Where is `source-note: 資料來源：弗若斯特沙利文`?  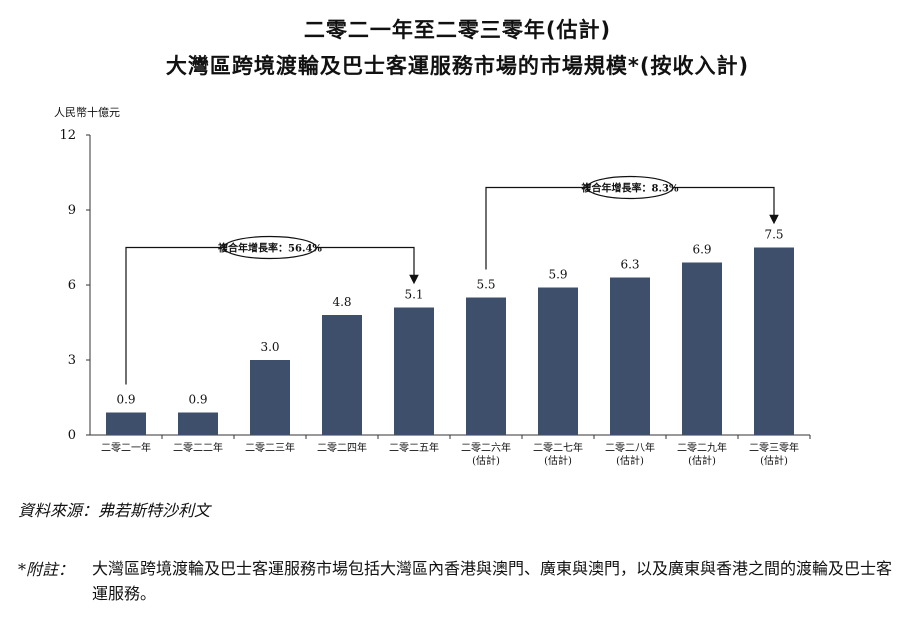
source-note: 資料來源：弗若斯特沙利文 is located at coordinates (114, 510).